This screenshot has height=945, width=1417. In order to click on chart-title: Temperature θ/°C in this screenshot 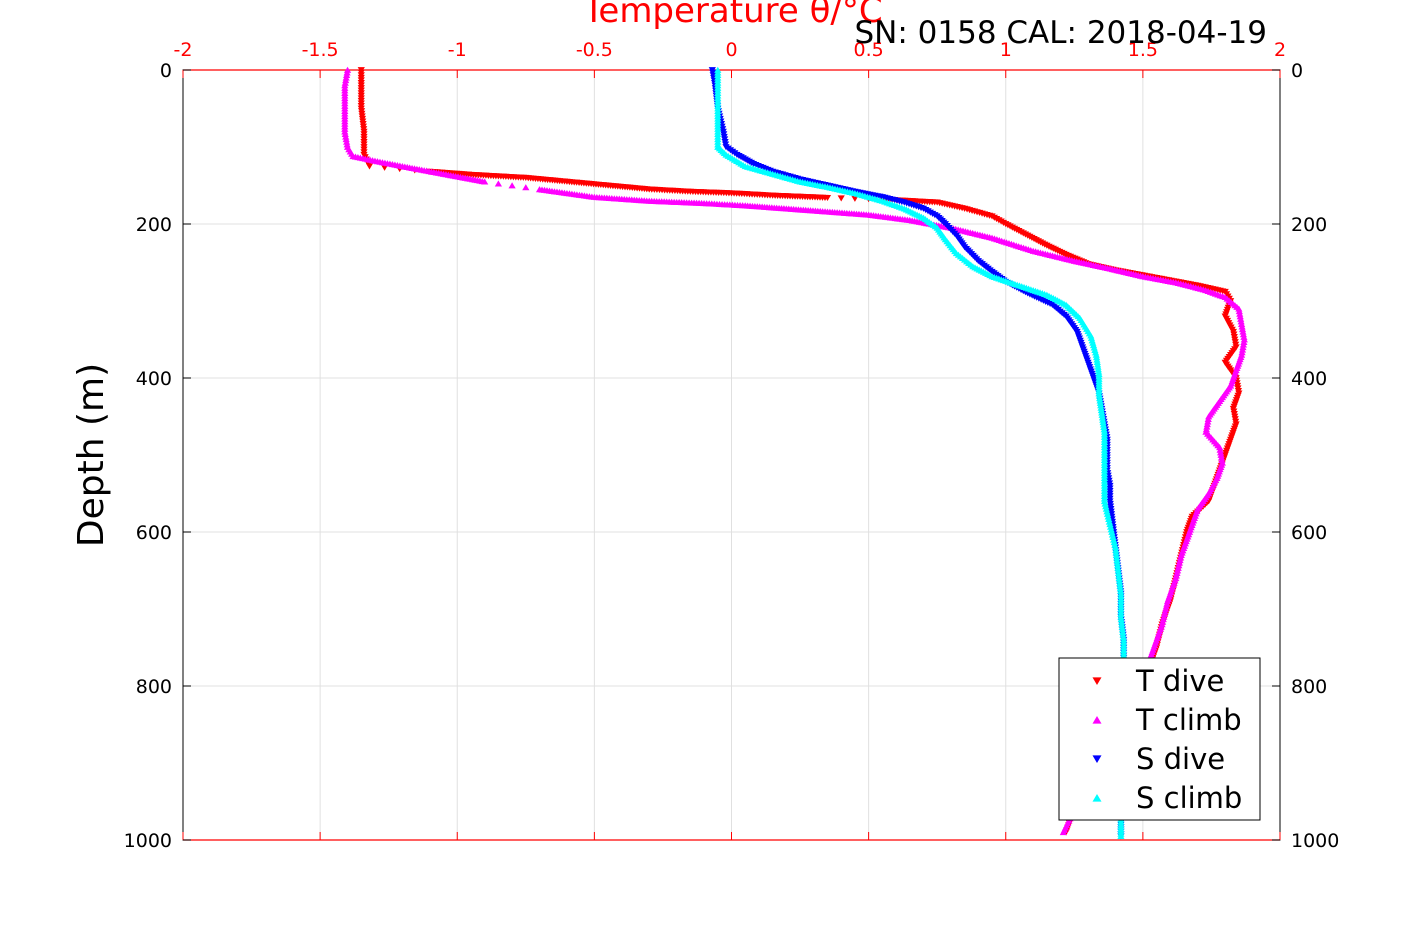, I will do `click(732, 15)`.